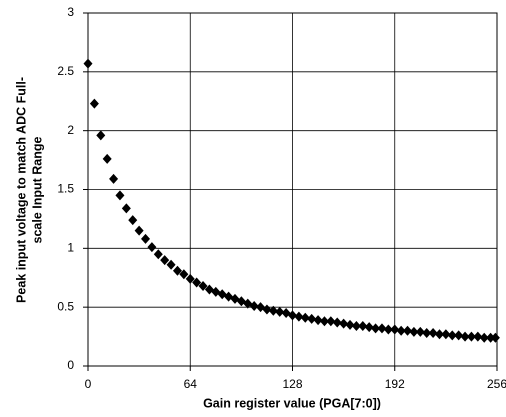  Describe the element at coordinates (88, 384) in the screenshot. I see `x-tick-label: 0` at that location.